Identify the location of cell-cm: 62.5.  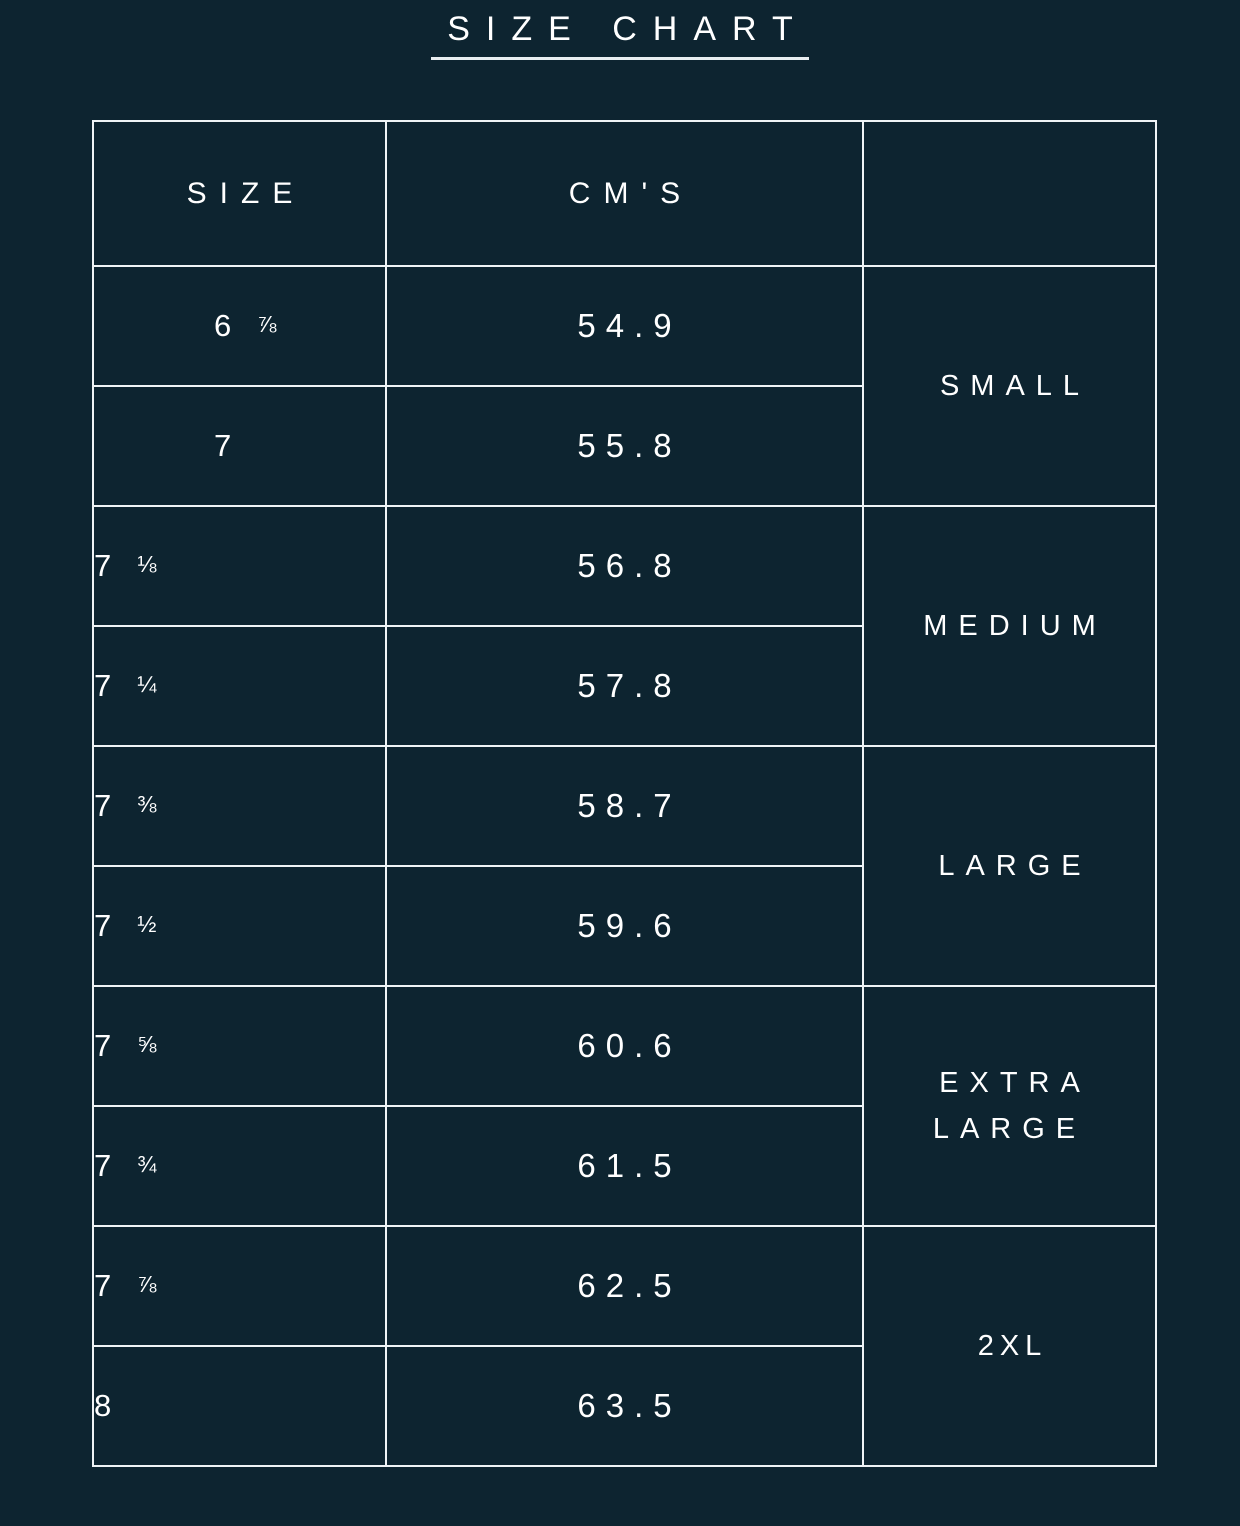
(624, 1286).